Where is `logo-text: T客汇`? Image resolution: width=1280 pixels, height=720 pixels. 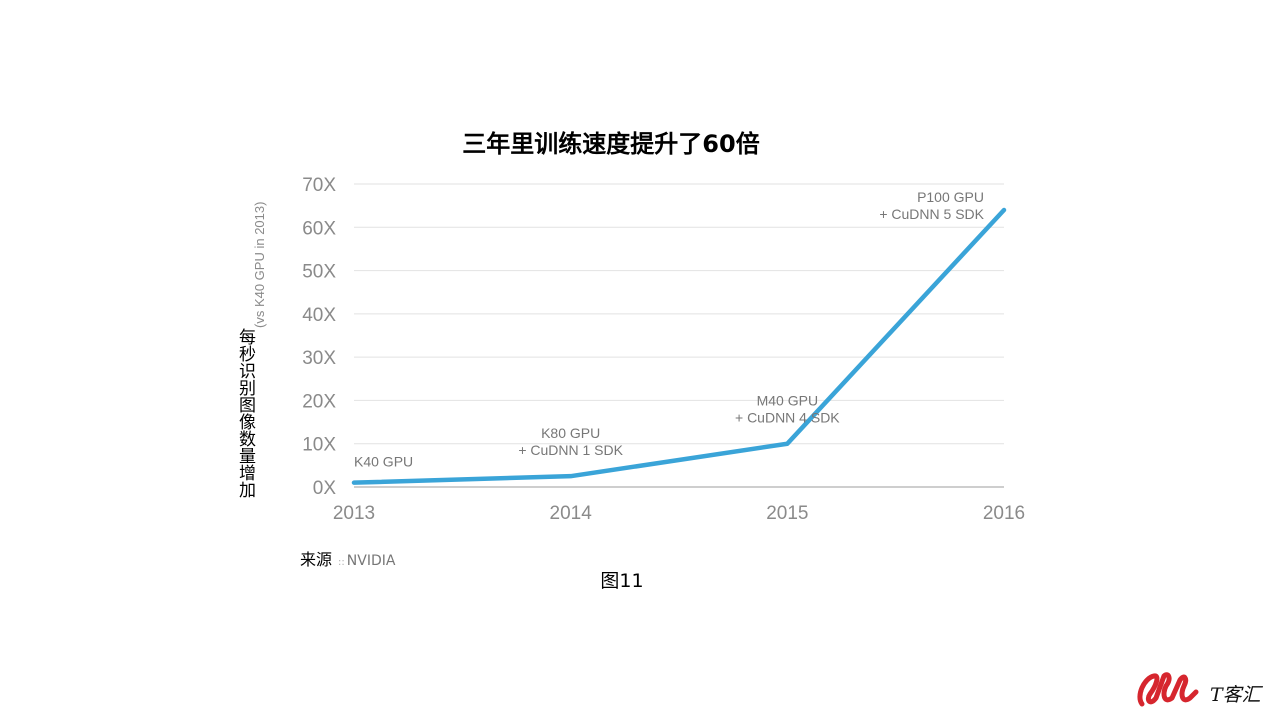 logo-text: T客汇 is located at coordinates (1235, 695).